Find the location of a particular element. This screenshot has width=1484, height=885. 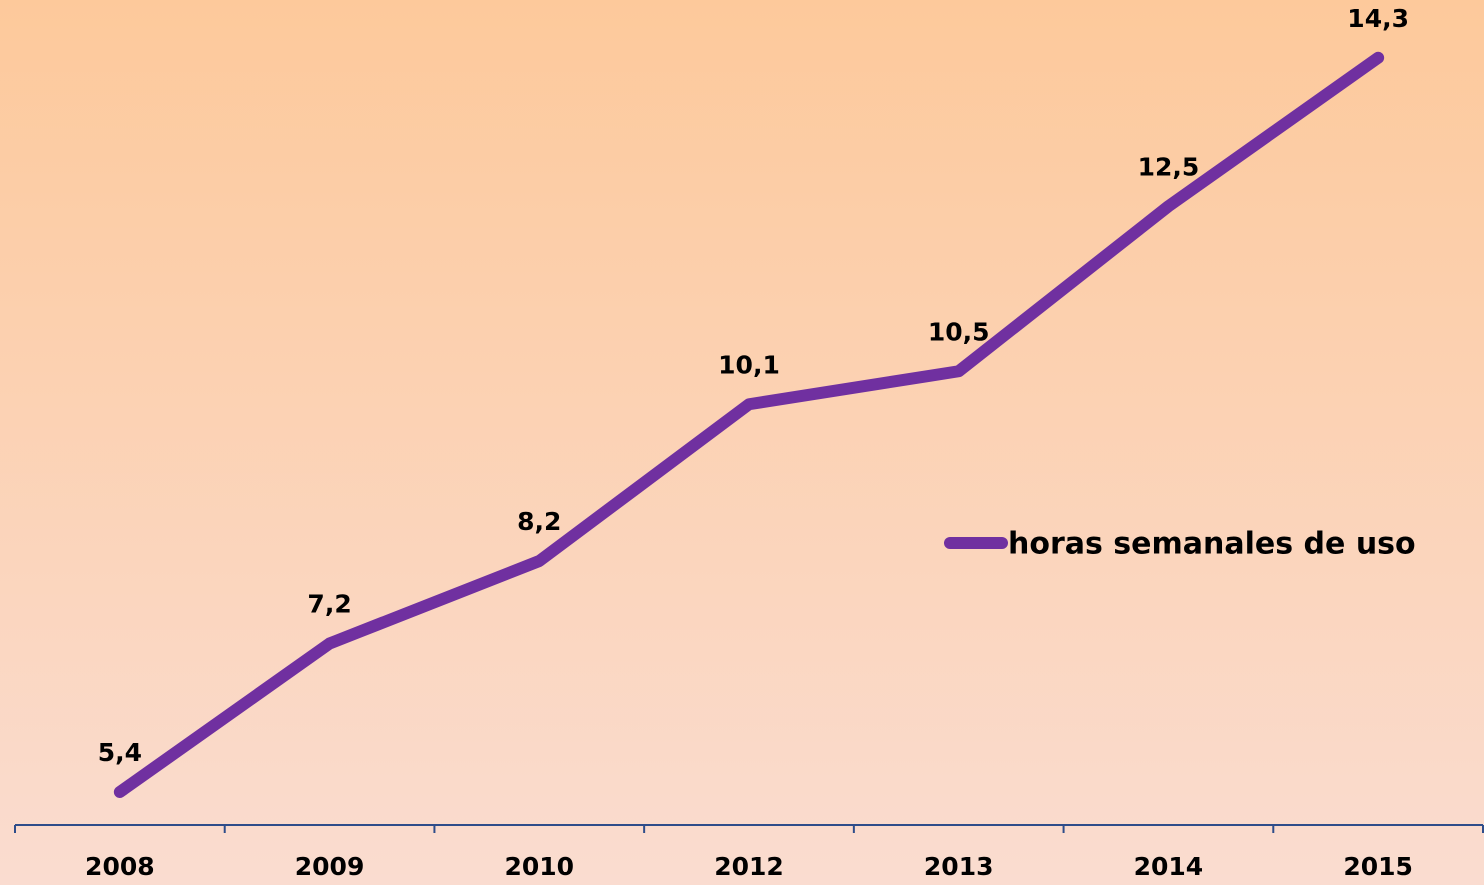

x-tick-label: 2012 is located at coordinates (749, 866).